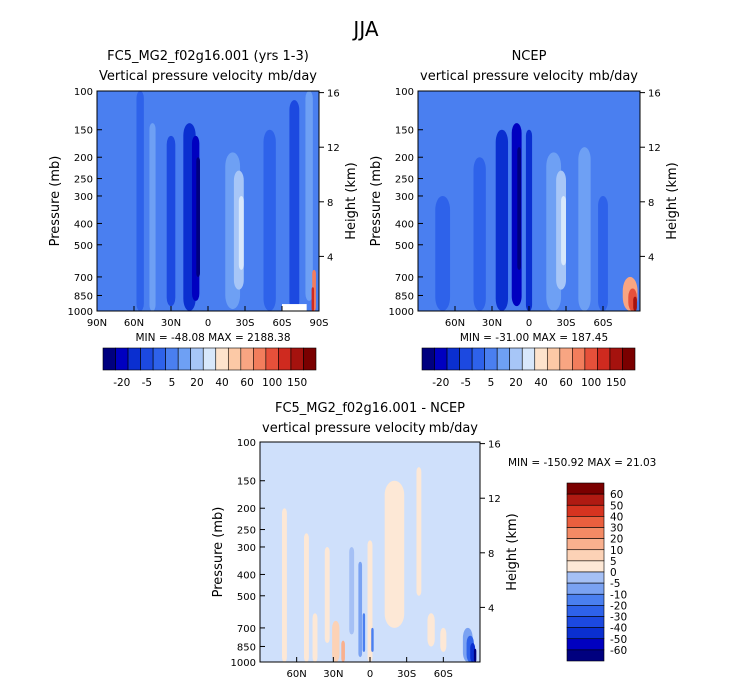  I want to click on y-tick-label: 250, so click(404, 180).